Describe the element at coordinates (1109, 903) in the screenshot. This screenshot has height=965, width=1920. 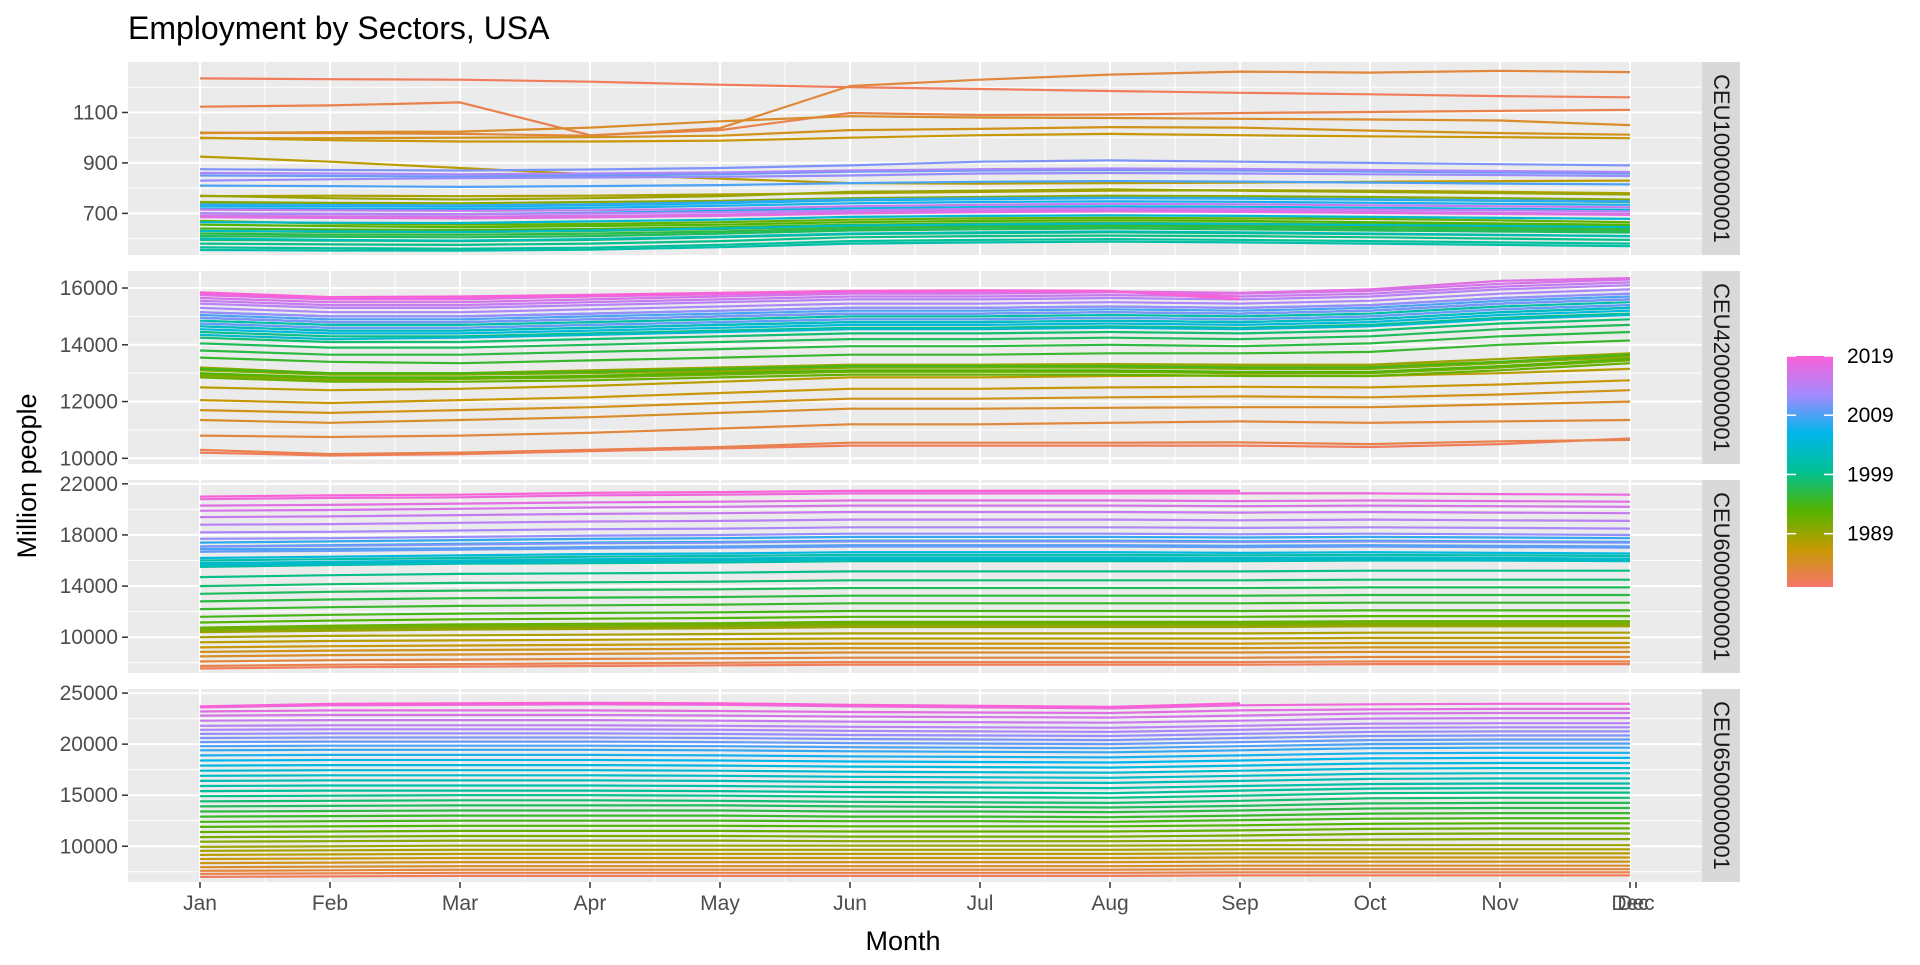
I see `x-tick-label: Aug` at that location.